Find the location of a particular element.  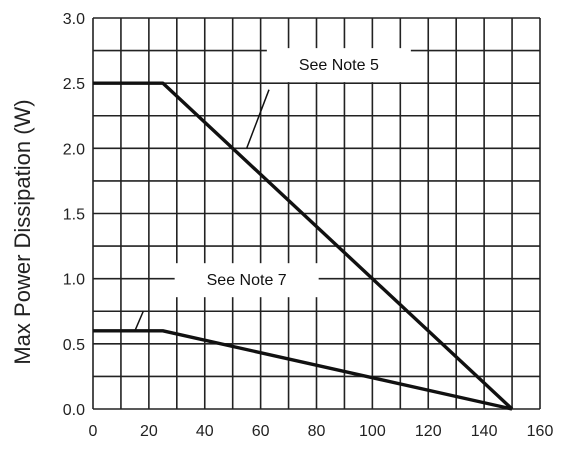

y-axis-label: Max Power Dissipation (W) is located at coordinates (22, 231).